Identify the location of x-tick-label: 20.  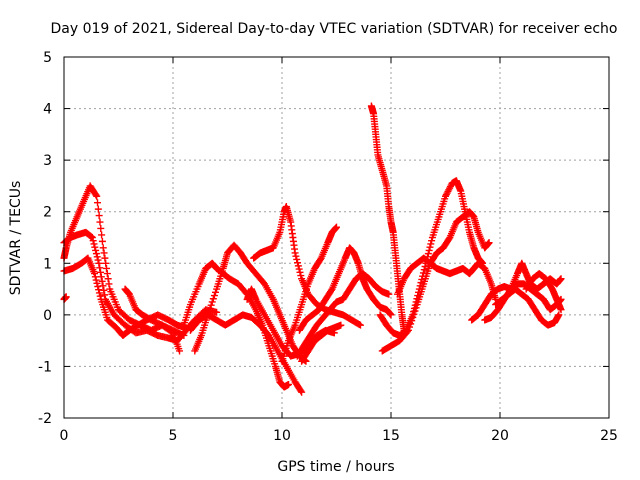
(500, 436).